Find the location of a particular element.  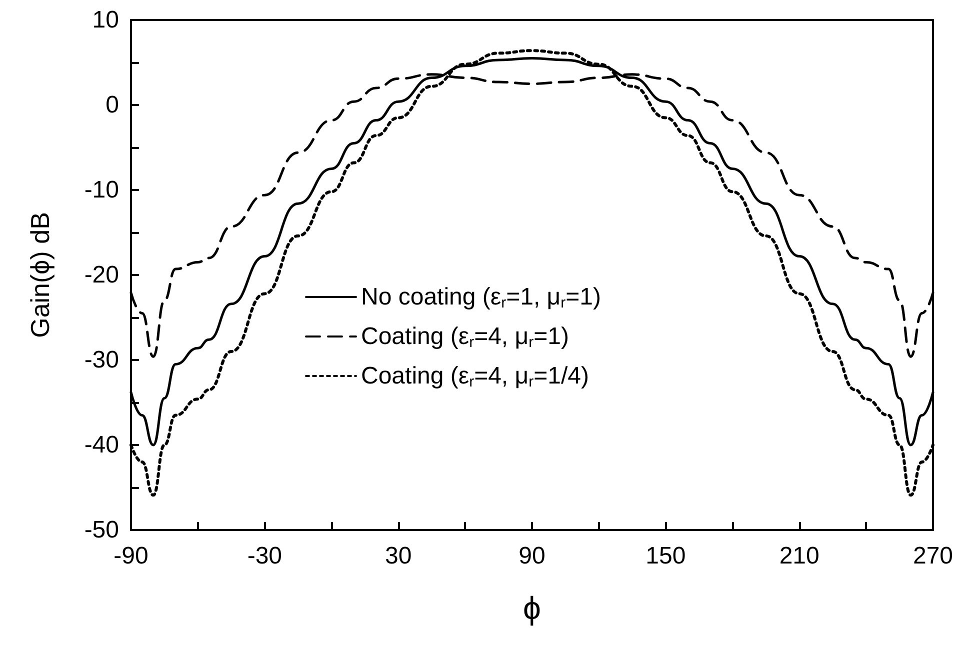

x-axis-title: ϕ is located at coordinates (532, 608).